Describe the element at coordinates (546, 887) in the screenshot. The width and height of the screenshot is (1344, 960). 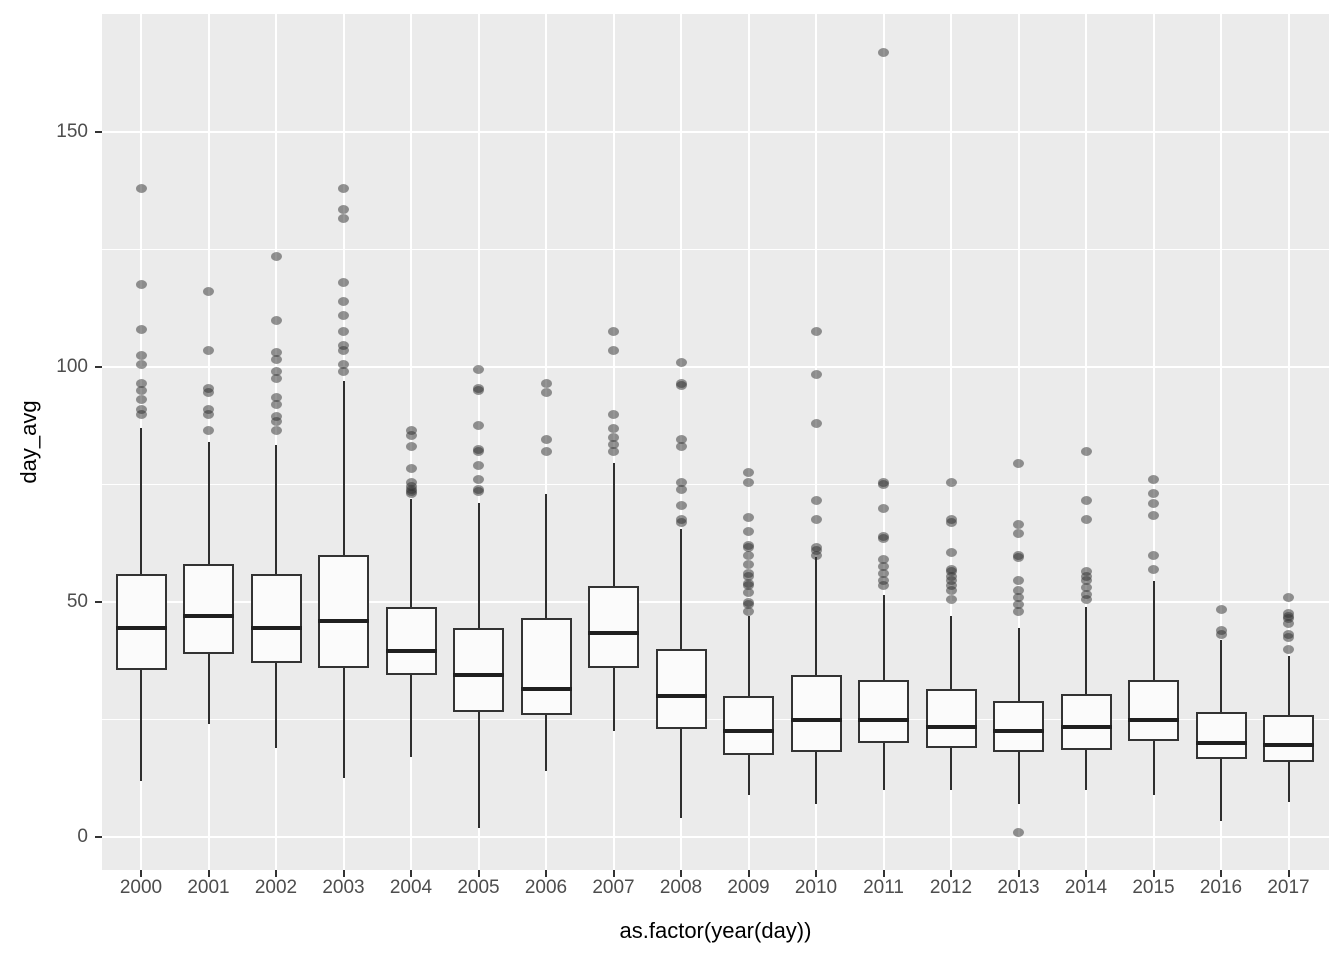
I see `x-tick-label: 2006` at that location.